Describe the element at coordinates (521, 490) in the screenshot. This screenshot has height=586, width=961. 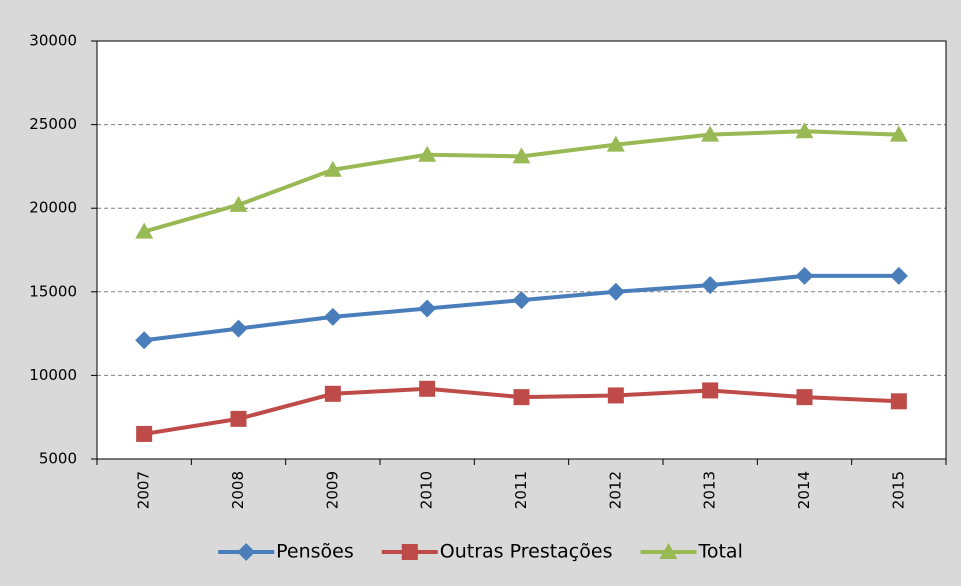
I see `x-tick-label: 2011` at that location.